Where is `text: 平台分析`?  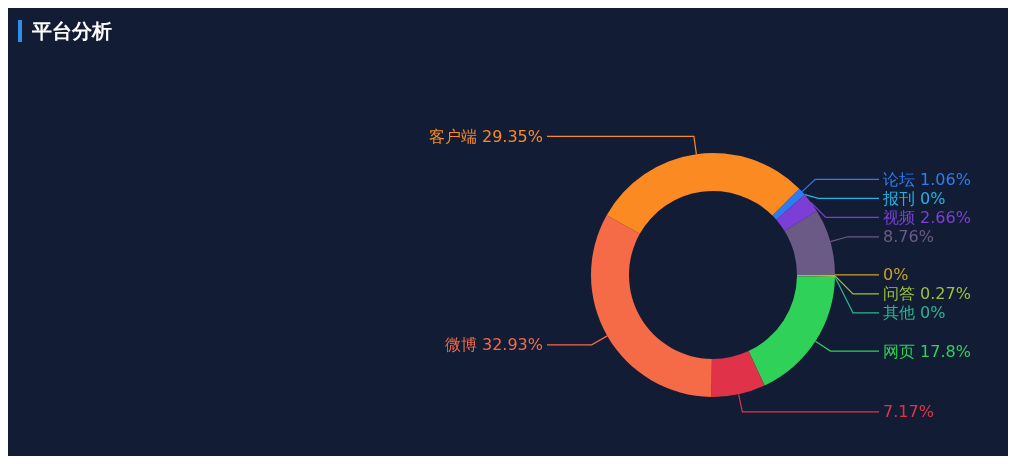 text: 平台分析 is located at coordinates (71, 31).